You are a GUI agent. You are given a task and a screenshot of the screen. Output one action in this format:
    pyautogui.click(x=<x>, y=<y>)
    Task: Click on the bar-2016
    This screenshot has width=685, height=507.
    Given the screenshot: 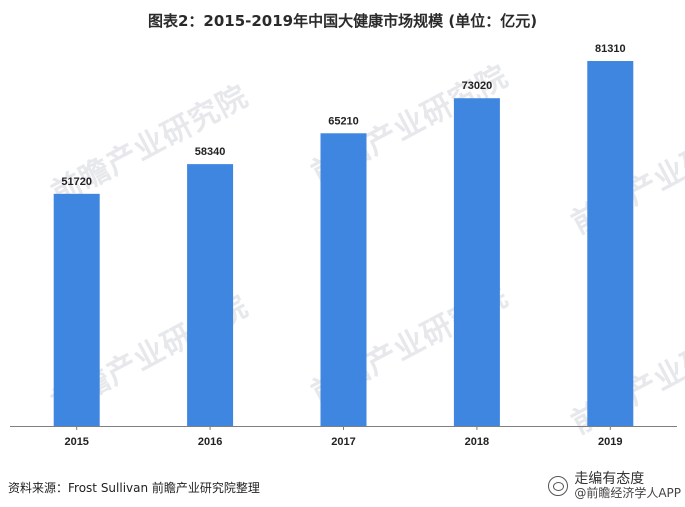 What is the action you would take?
    pyautogui.click(x=210, y=295)
    